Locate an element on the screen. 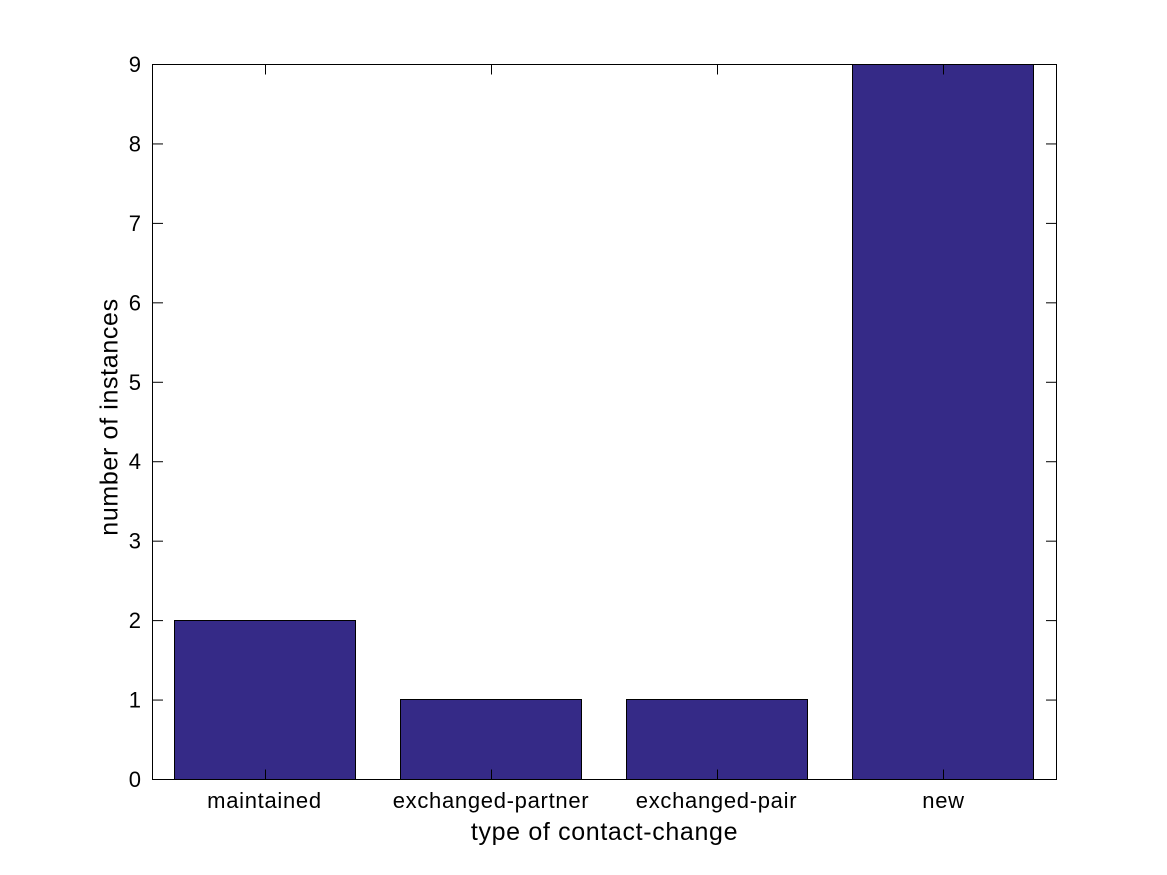  svg-text: 1 is located at coordinates (135, 700).